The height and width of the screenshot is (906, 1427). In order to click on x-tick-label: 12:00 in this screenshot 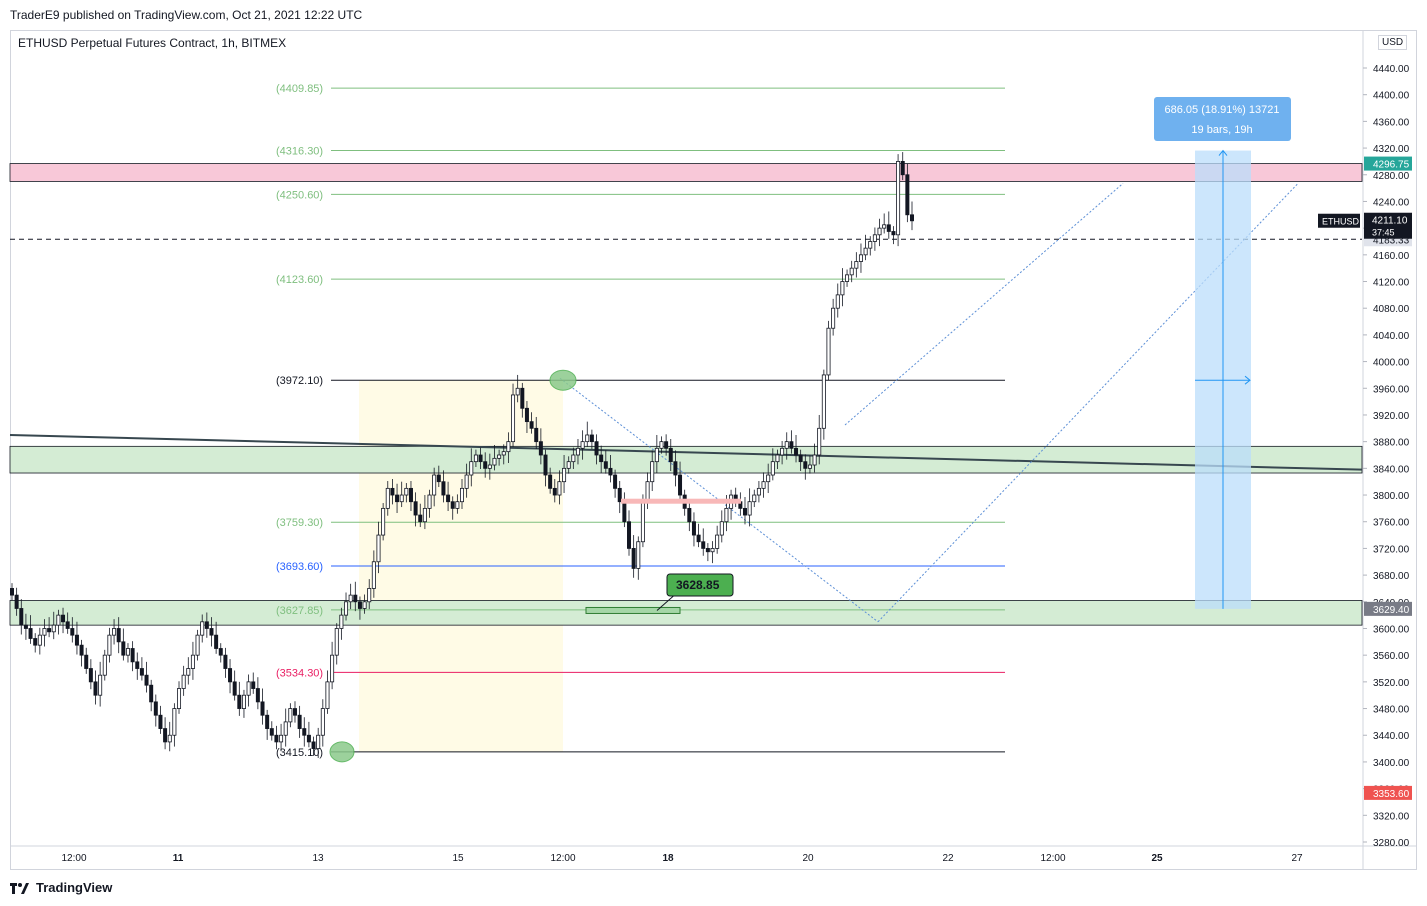, I will do `click(1052, 858)`.